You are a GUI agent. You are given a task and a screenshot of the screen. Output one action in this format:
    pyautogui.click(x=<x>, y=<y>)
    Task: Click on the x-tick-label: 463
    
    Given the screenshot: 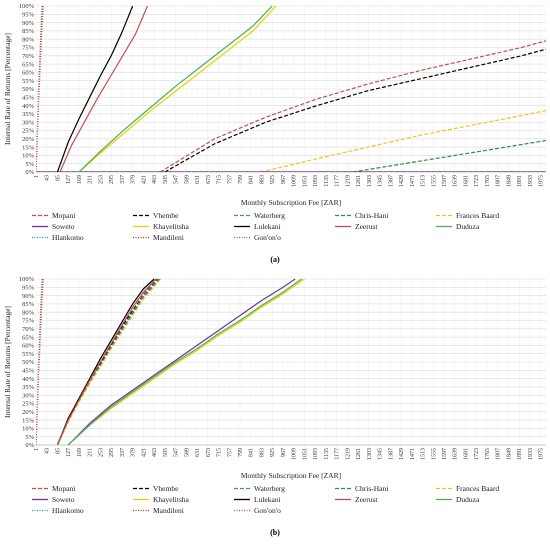 What is the action you would take?
    pyautogui.click(x=155, y=179)
    